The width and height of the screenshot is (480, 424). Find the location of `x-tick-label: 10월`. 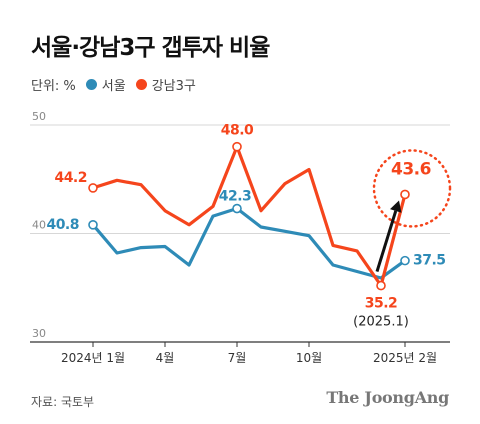

x-tick-label: 10월 is located at coordinates (309, 358).